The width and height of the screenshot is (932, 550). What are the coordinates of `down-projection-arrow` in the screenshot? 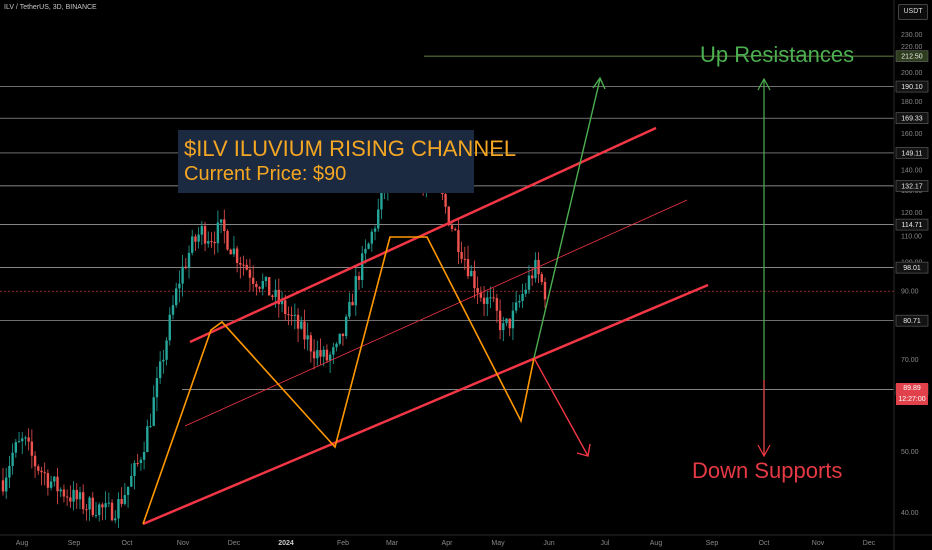 It's located at (561, 407).